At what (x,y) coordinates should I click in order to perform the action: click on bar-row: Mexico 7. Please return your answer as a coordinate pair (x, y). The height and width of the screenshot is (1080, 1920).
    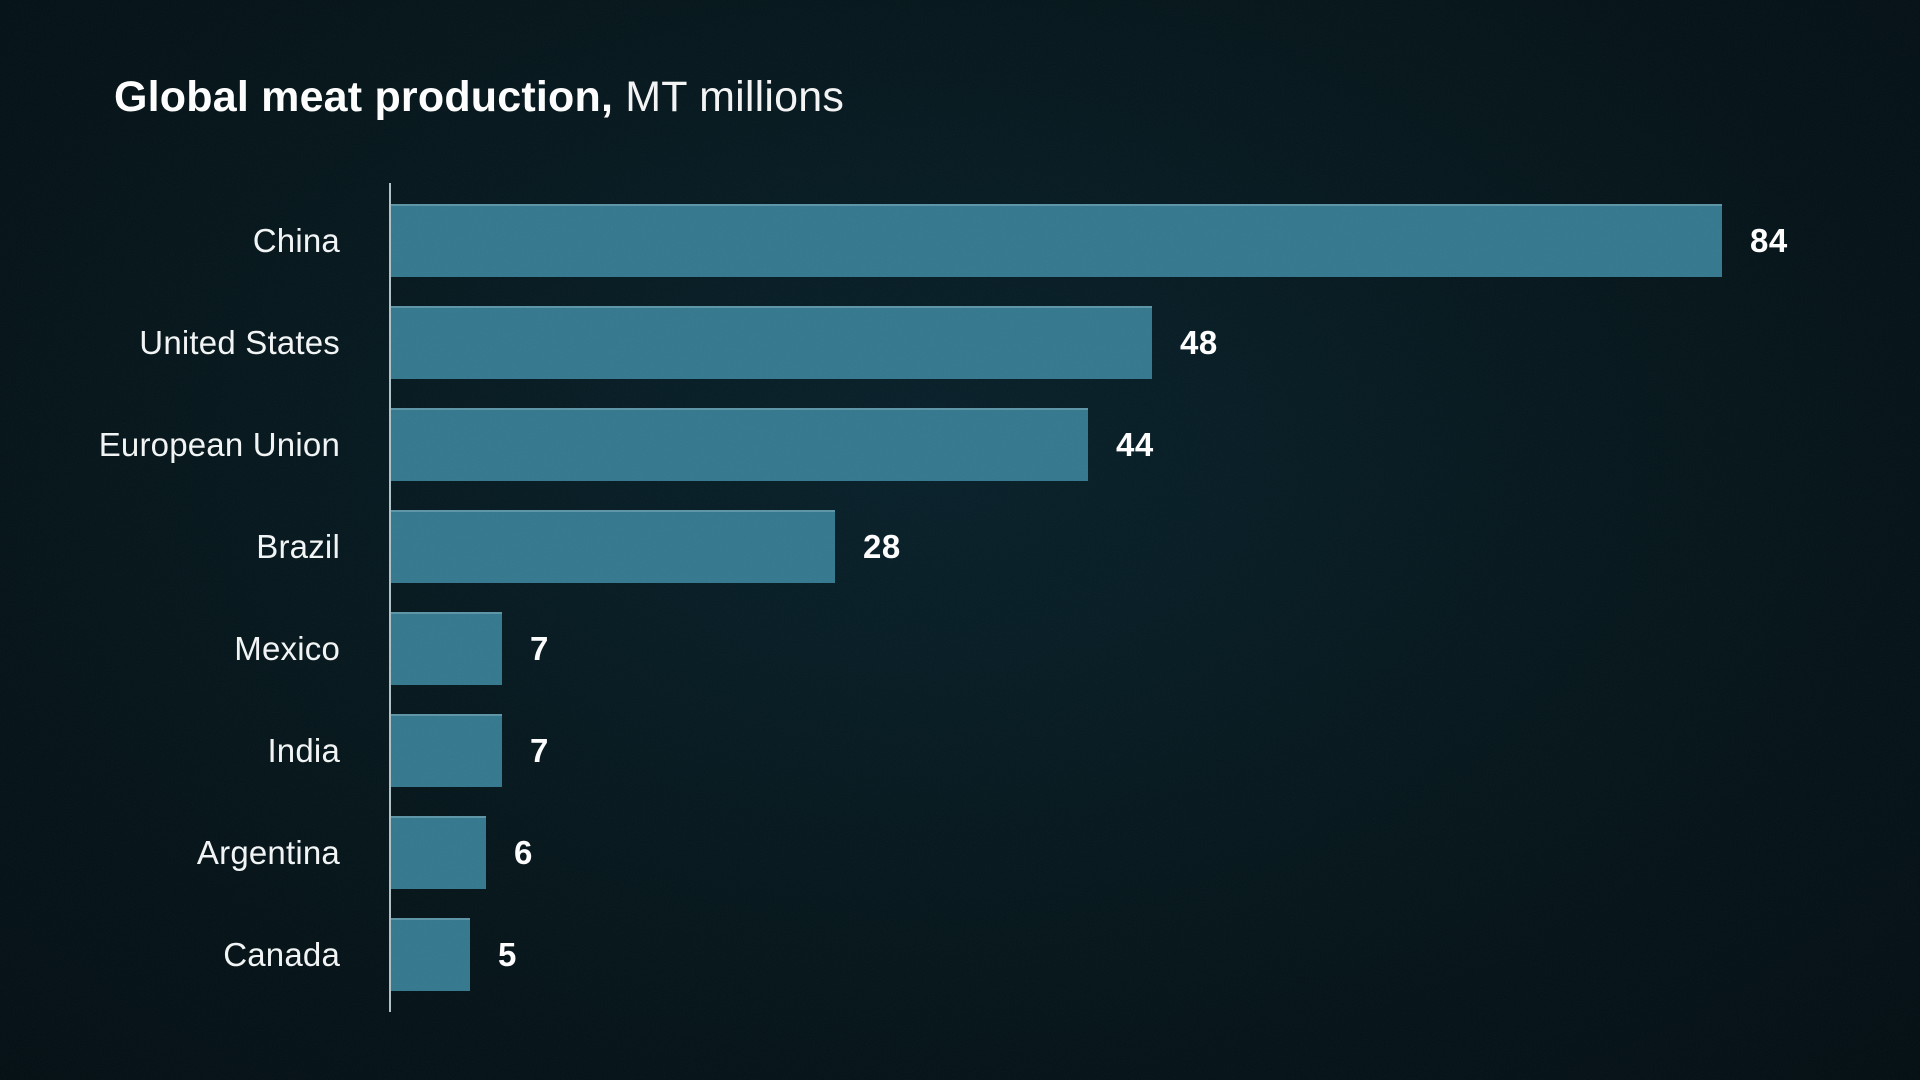
    Looking at the image, I should click on (960, 648).